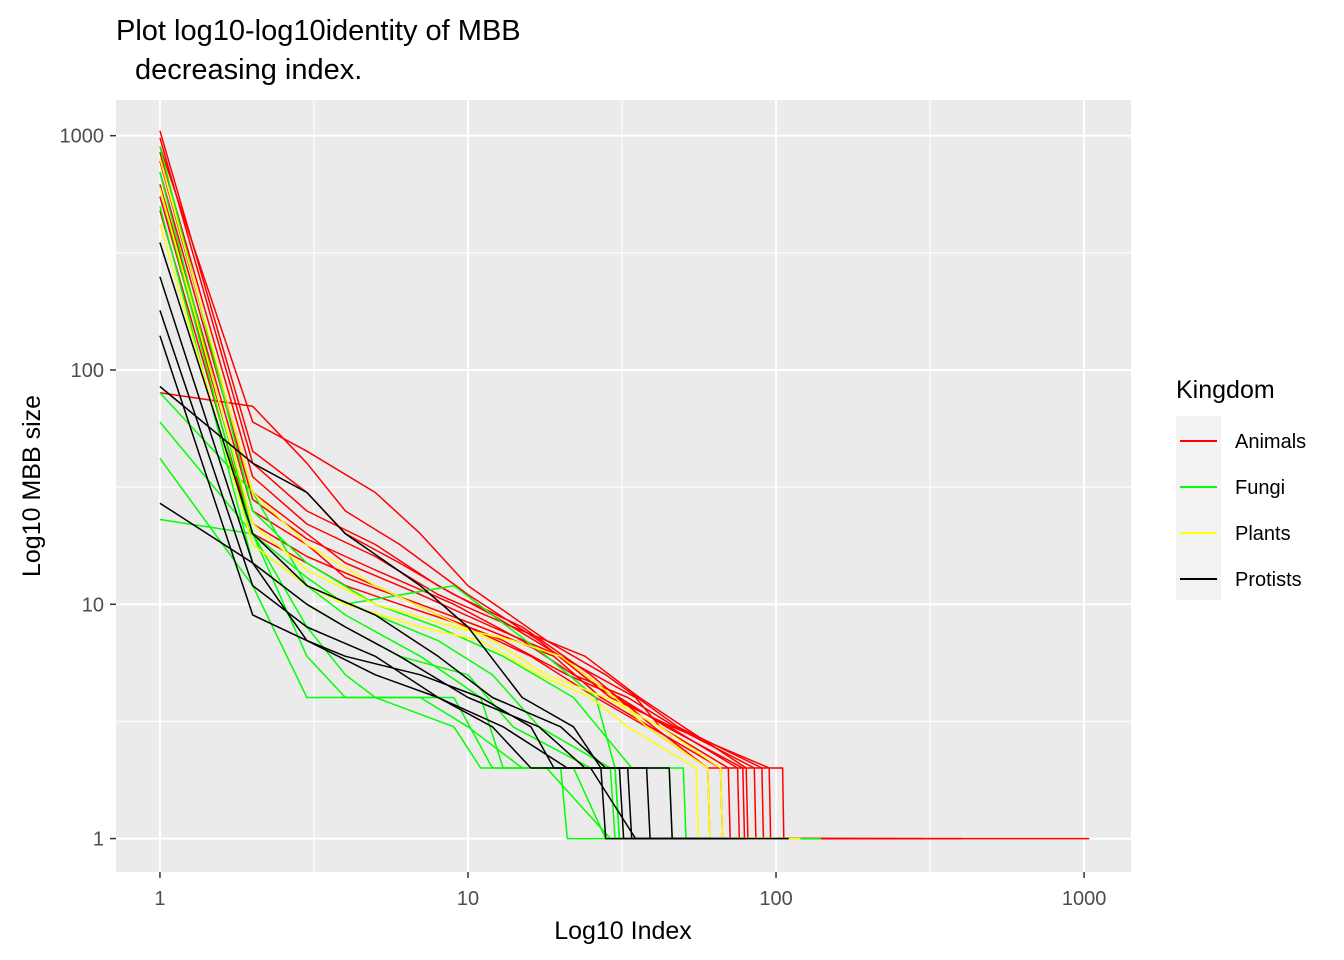  What do you see at coordinates (248, 70) in the screenshot?
I see `chart-title-line-2: decreasing index.` at bounding box center [248, 70].